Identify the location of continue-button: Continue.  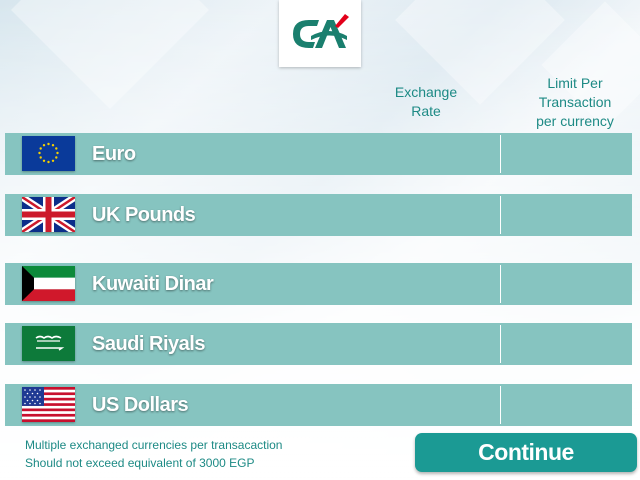
(526, 452).